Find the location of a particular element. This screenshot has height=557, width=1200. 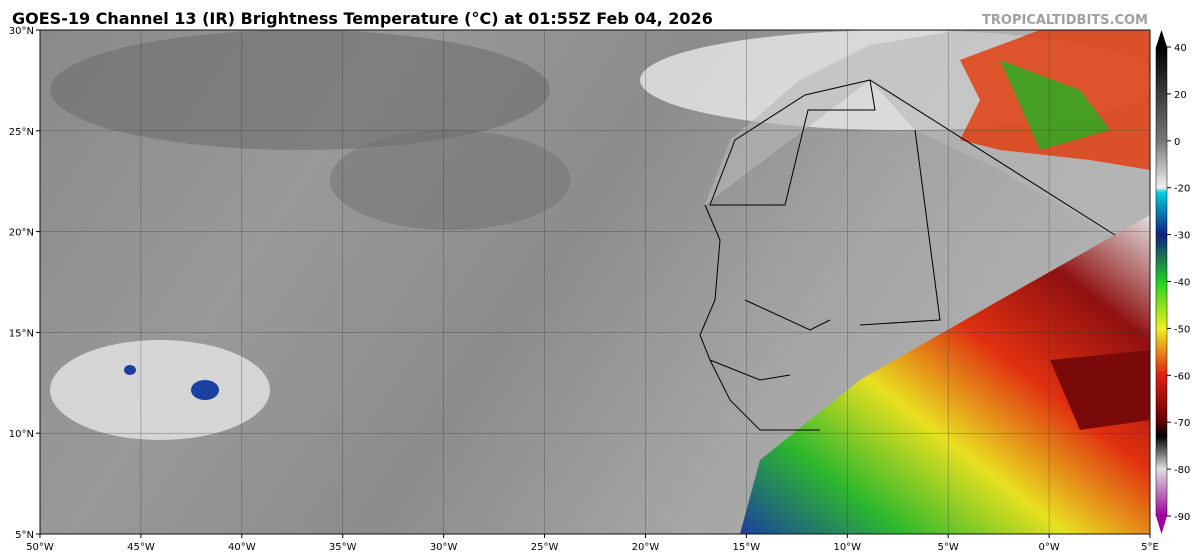

lon-label: 5°W is located at coordinates (948, 547).